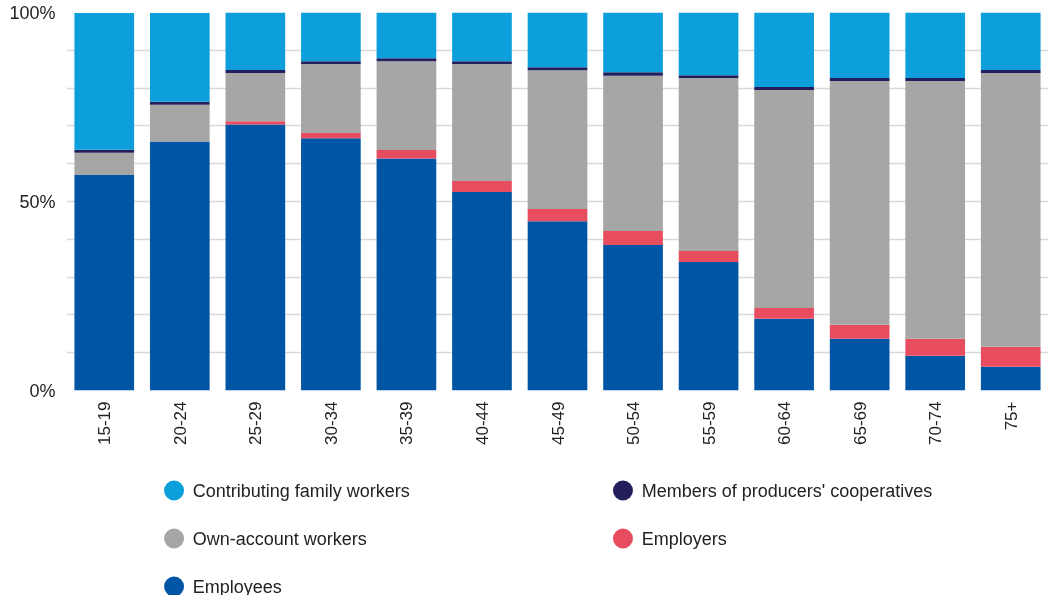 The height and width of the screenshot is (607, 1054). I want to click on x-tick-label: 70-74, so click(936, 423).